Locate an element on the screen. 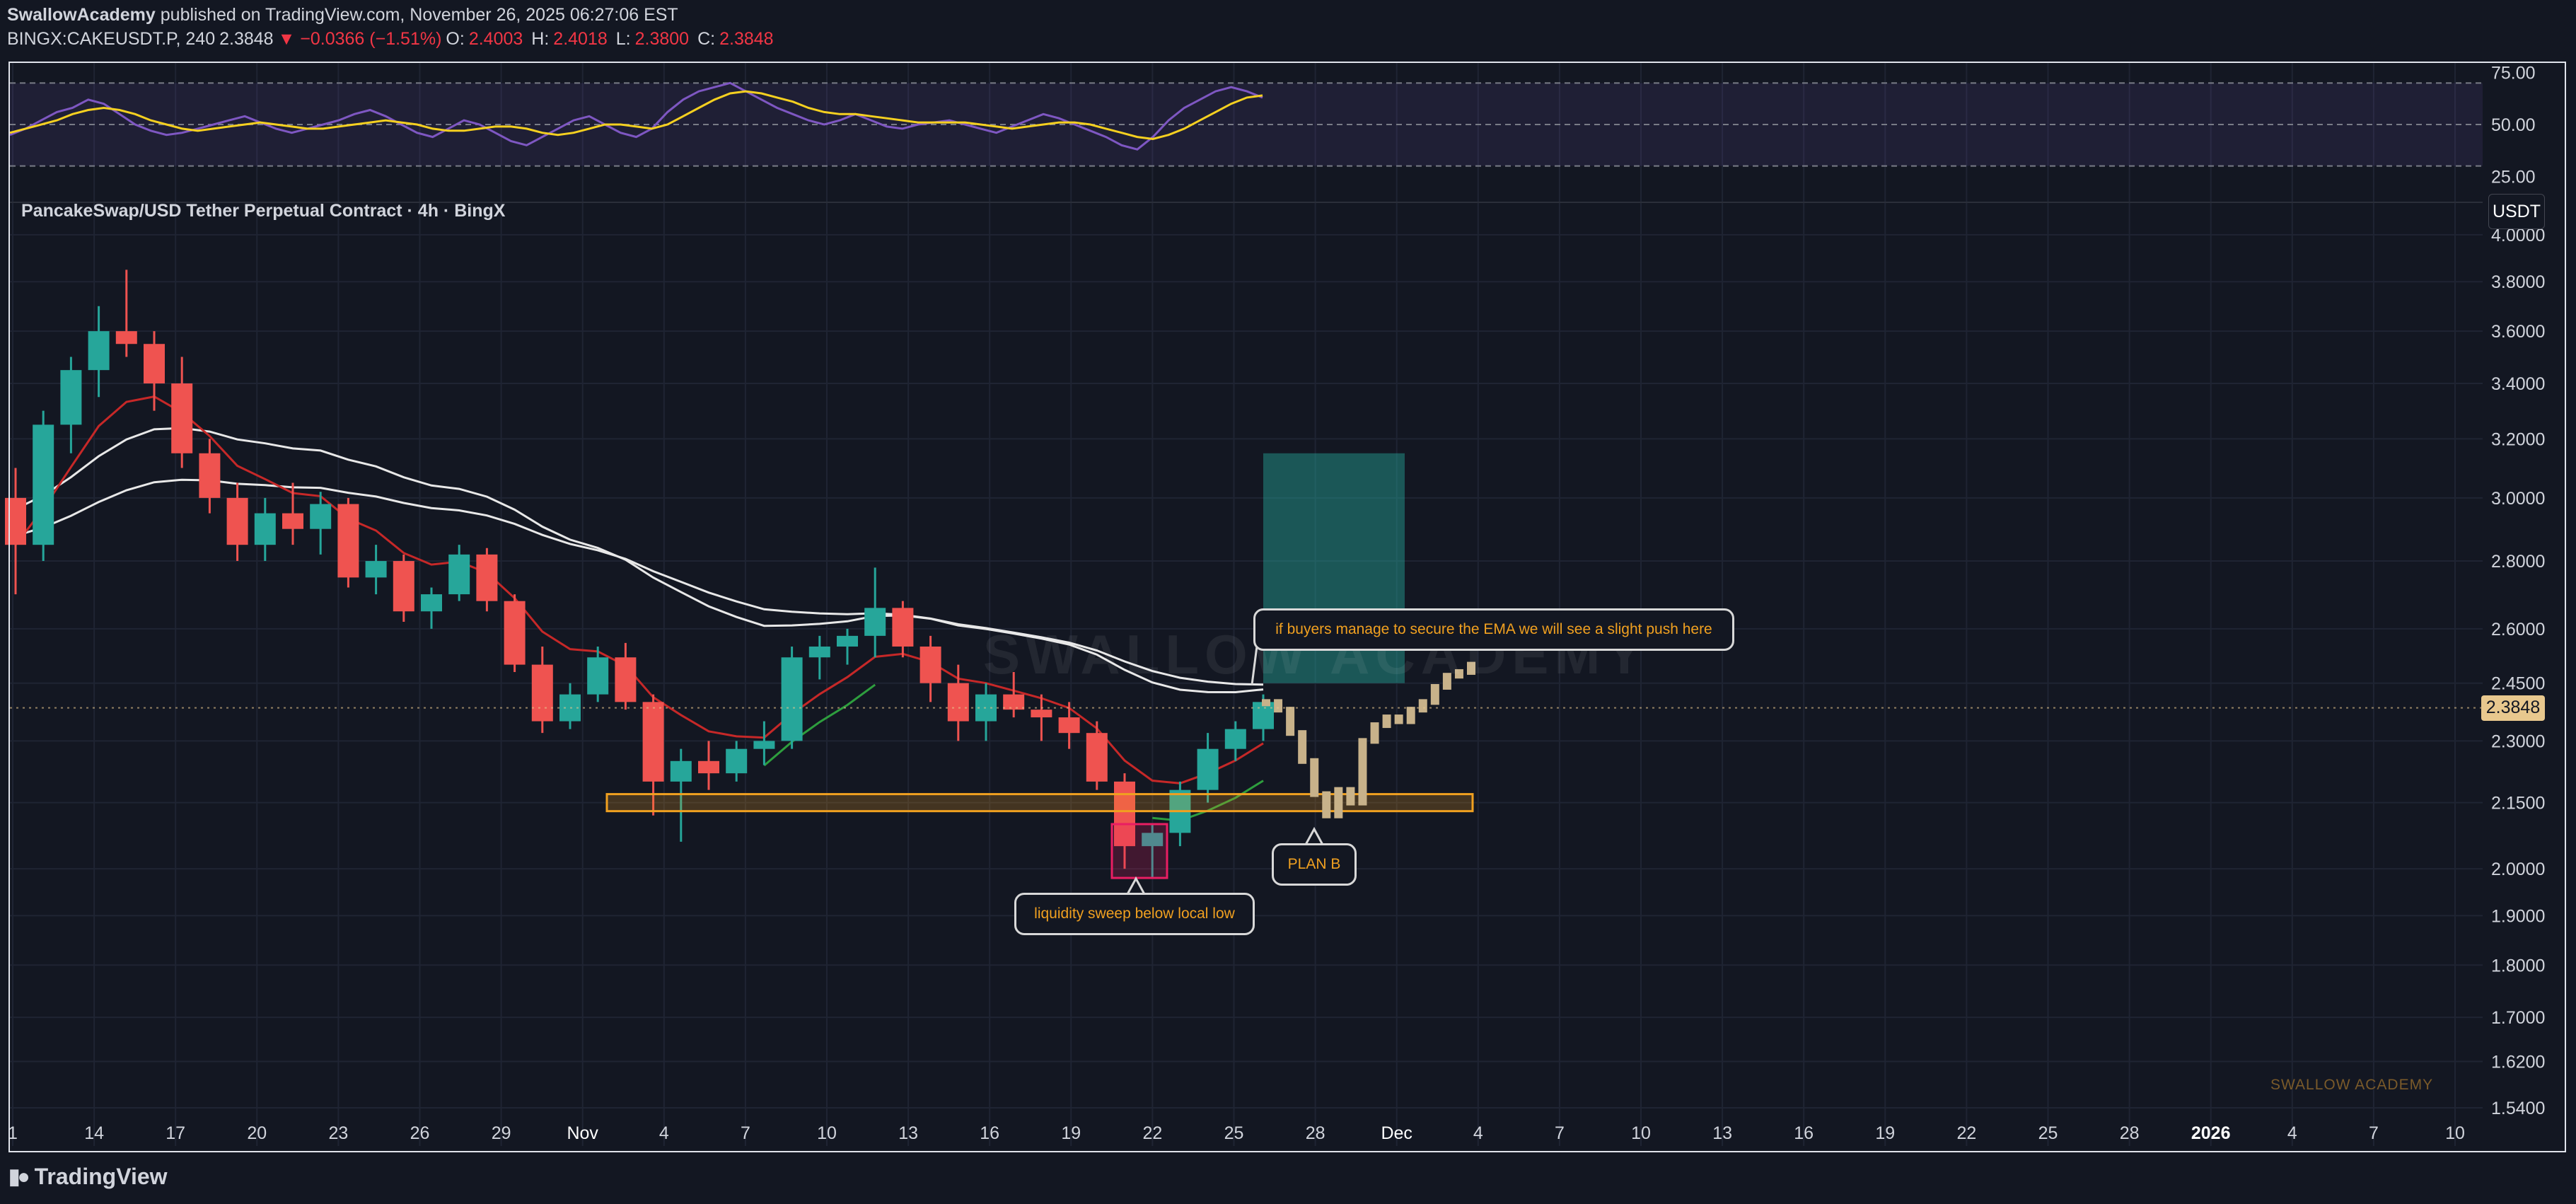  watermark-small: SWALLOW ACADEMY is located at coordinates (2352, 1085).